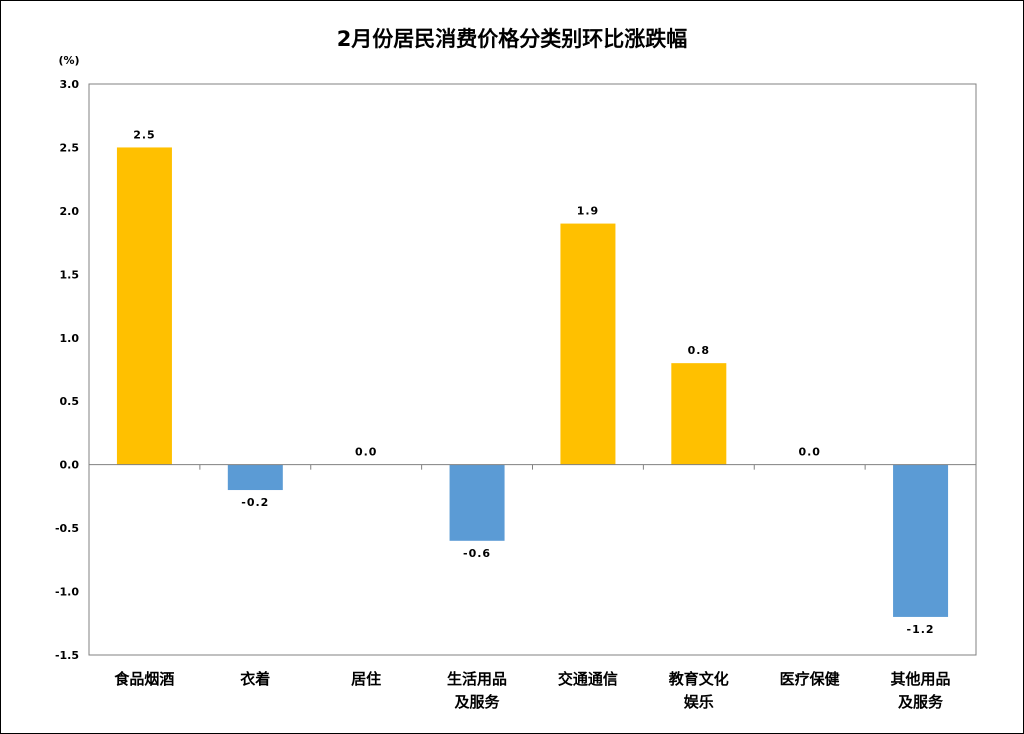 Image resolution: width=1024 pixels, height=734 pixels. What do you see at coordinates (67, 592) in the screenshot?
I see `y-tick-label: -1.0` at bounding box center [67, 592].